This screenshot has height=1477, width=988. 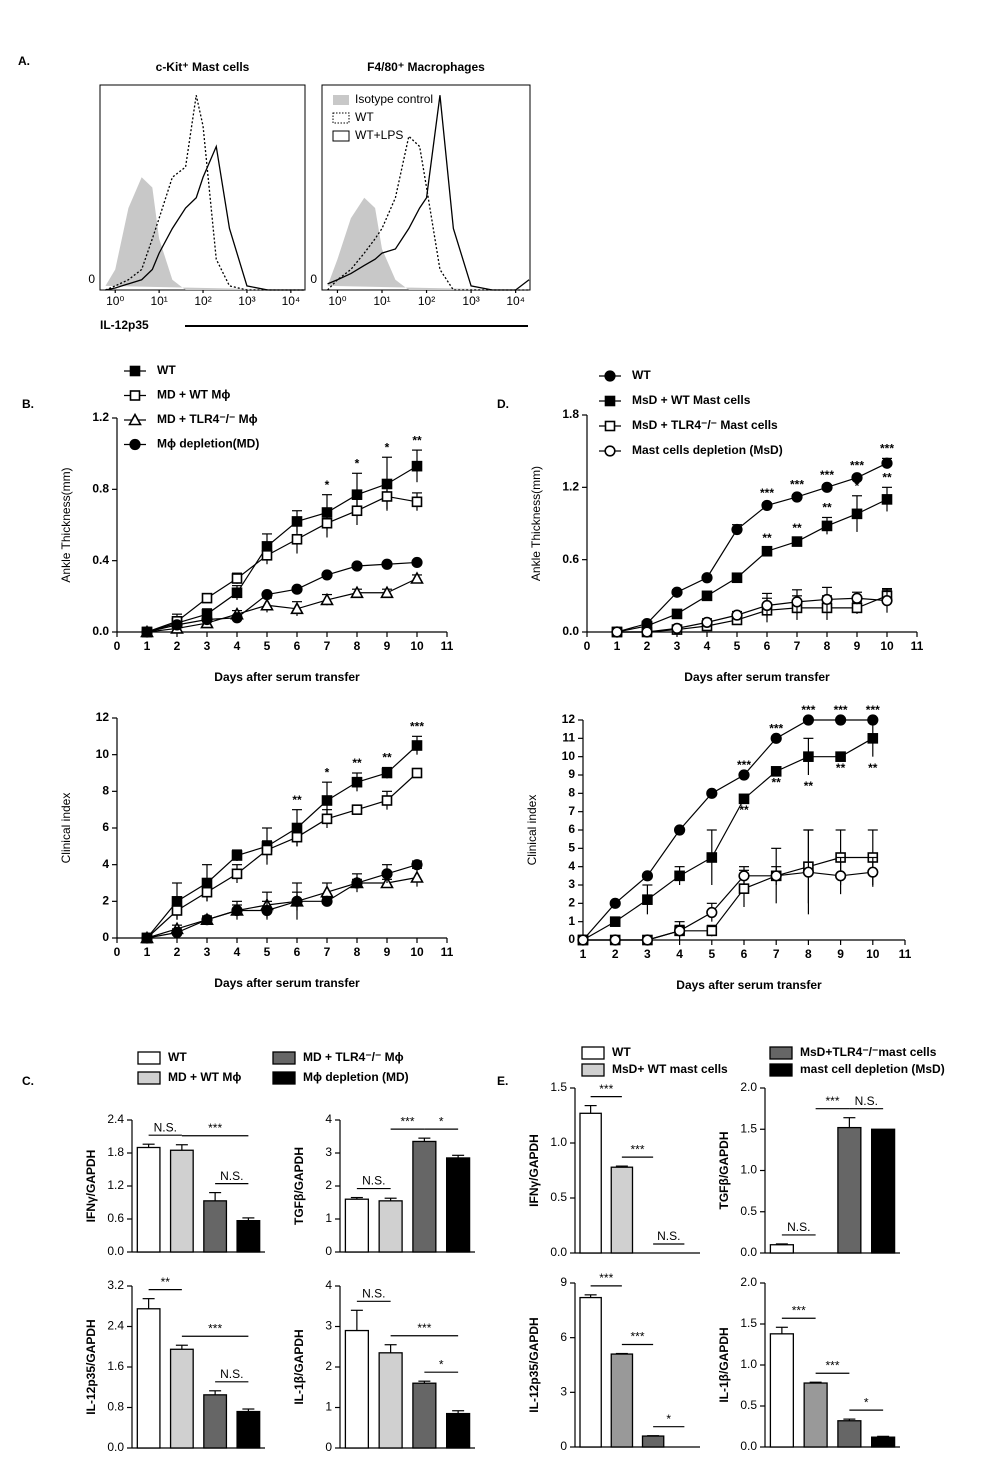 I want to click on legend-label: MsD+ WT mast cells, so click(x=670, y=1069).